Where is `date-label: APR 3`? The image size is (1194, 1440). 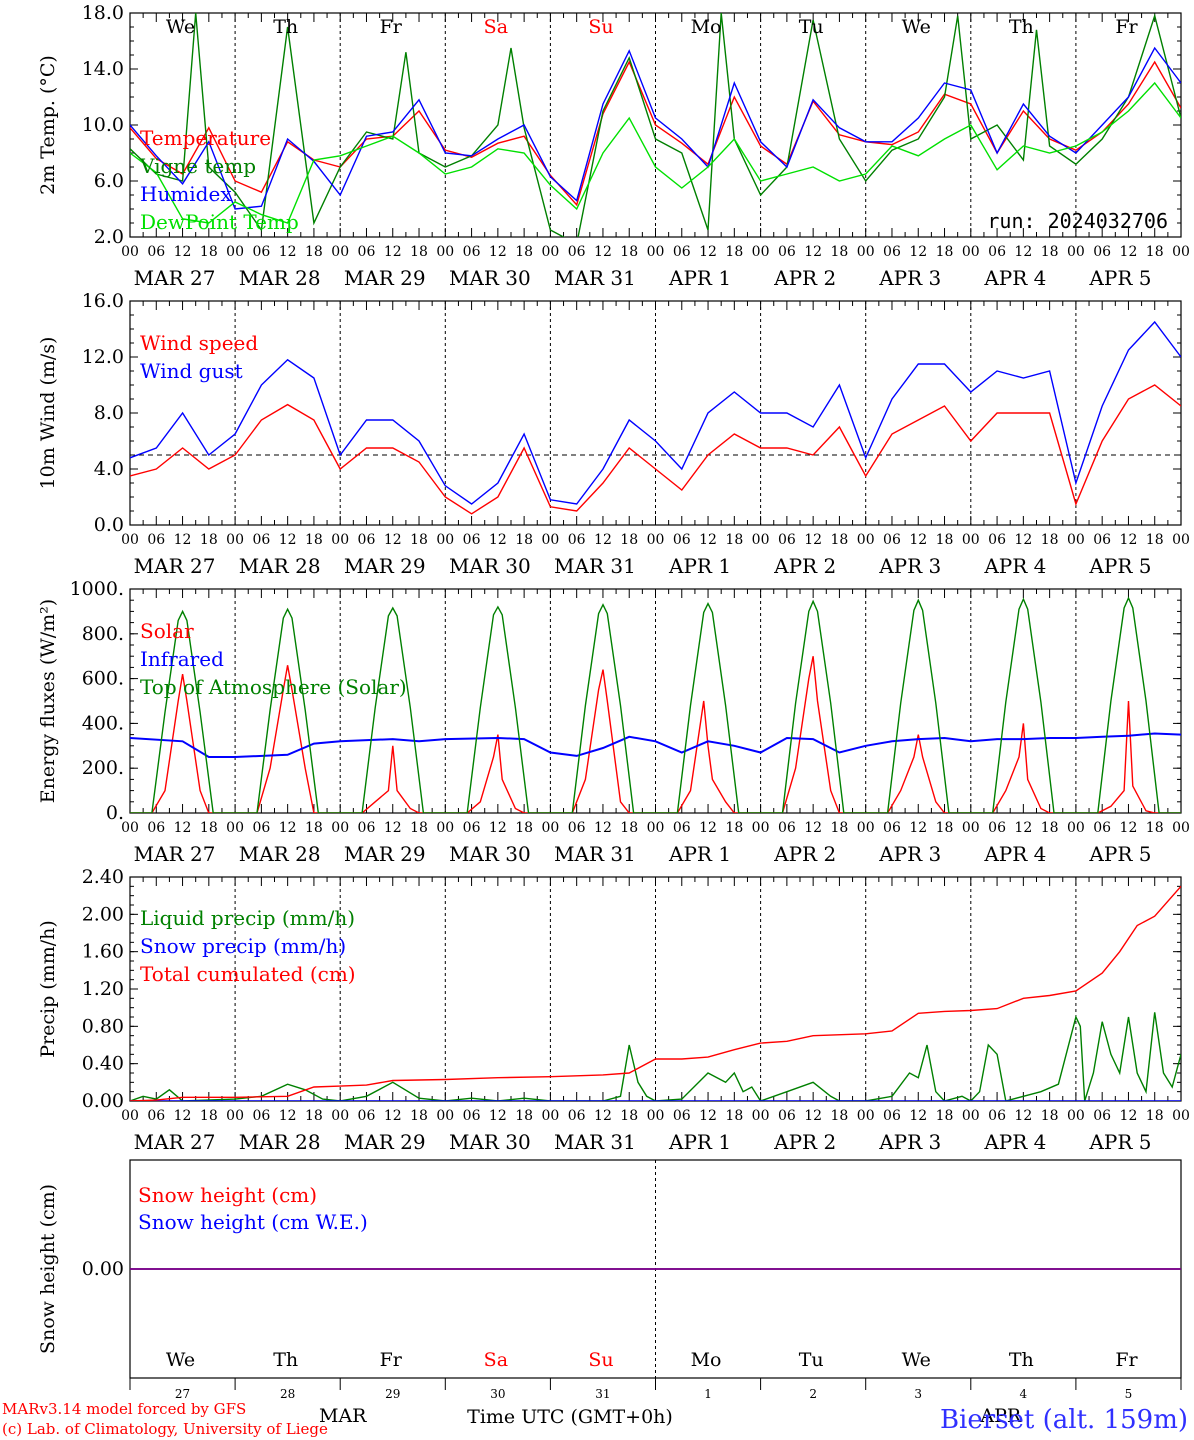 date-label: APR 3 is located at coordinates (909, 1142).